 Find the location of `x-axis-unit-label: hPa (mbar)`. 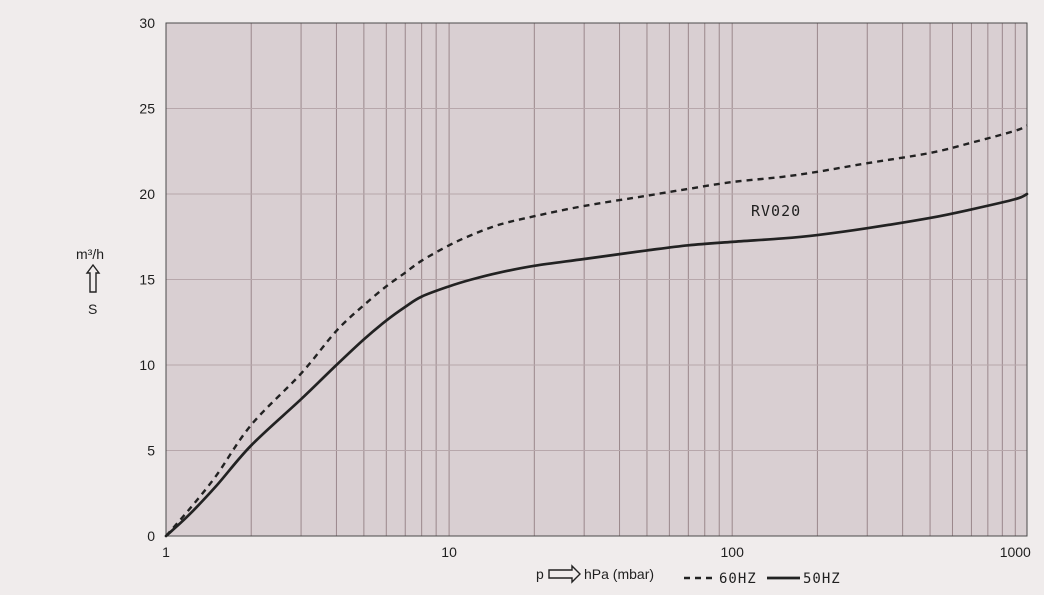

x-axis-unit-label: hPa (mbar) is located at coordinates (619, 574).